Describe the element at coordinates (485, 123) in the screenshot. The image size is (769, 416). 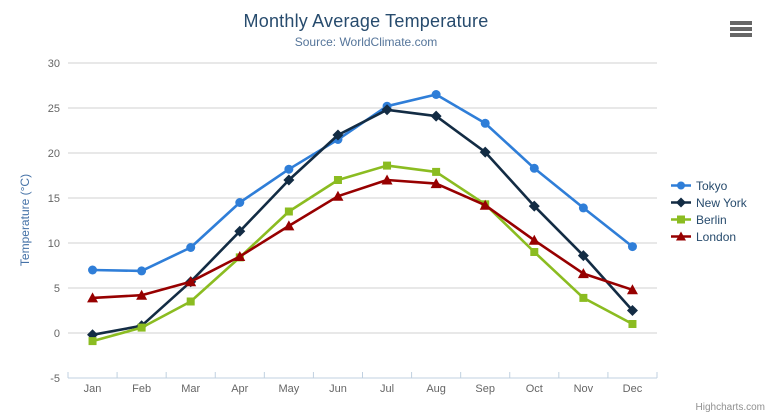
I see `point-tokyo-sep` at that location.